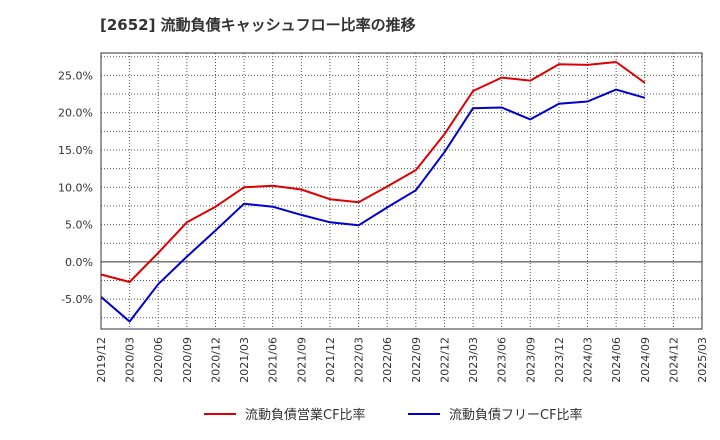 The height and width of the screenshot is (440, 720). Describe the element at coordinates (645, 360) in the screenshot. I see `x-tick-label: 2024/09` at that location.